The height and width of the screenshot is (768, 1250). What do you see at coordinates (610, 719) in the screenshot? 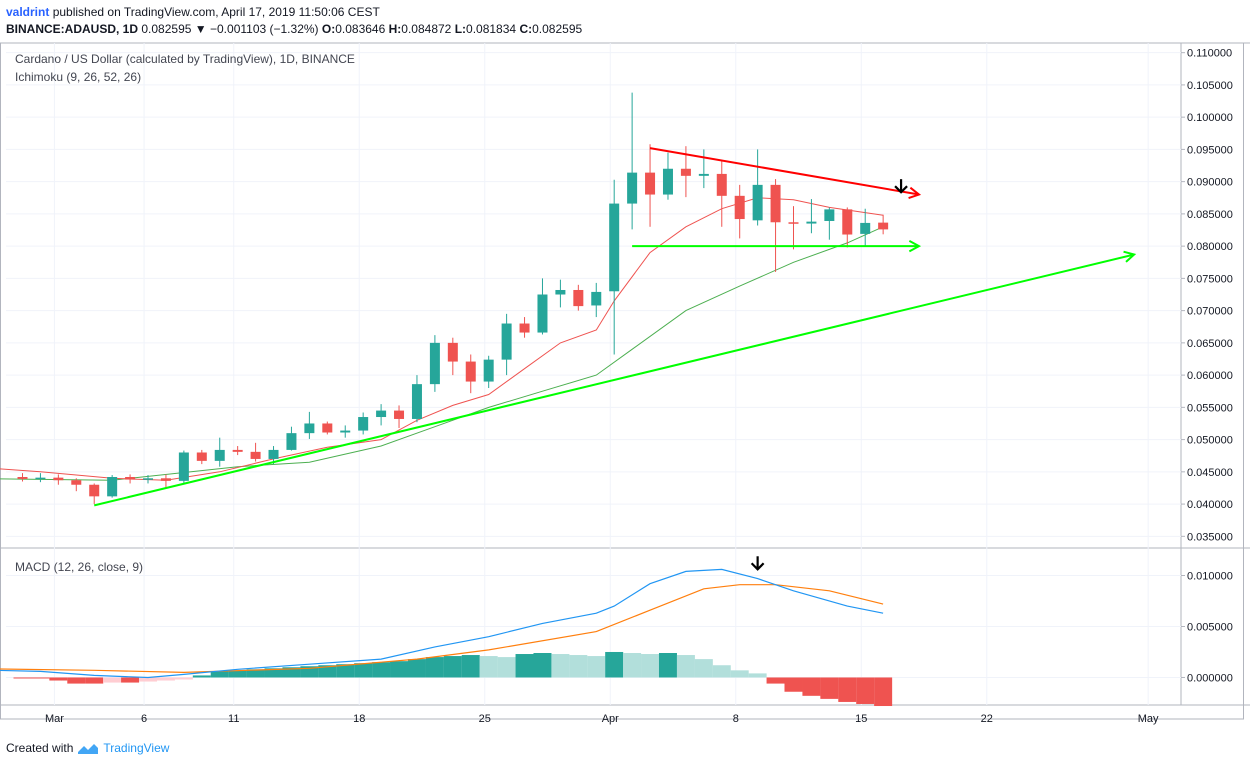
I see `x-tick-label: Apr` at bounding box center [610, 719].